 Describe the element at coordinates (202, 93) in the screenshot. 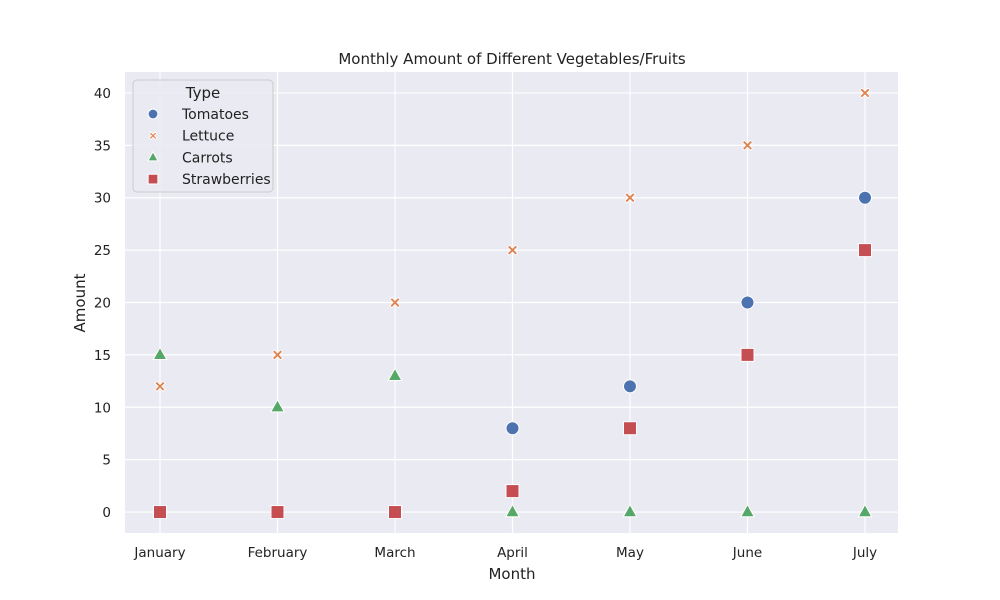

I see `legend-title: Type` at that location.